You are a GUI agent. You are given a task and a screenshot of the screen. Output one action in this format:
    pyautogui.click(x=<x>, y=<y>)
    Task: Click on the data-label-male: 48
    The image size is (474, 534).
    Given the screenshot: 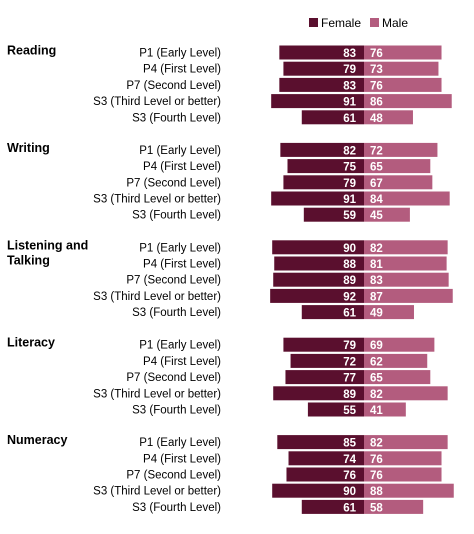 What is the action you would take?
    pyautogui.click(x=376, y=119)
    